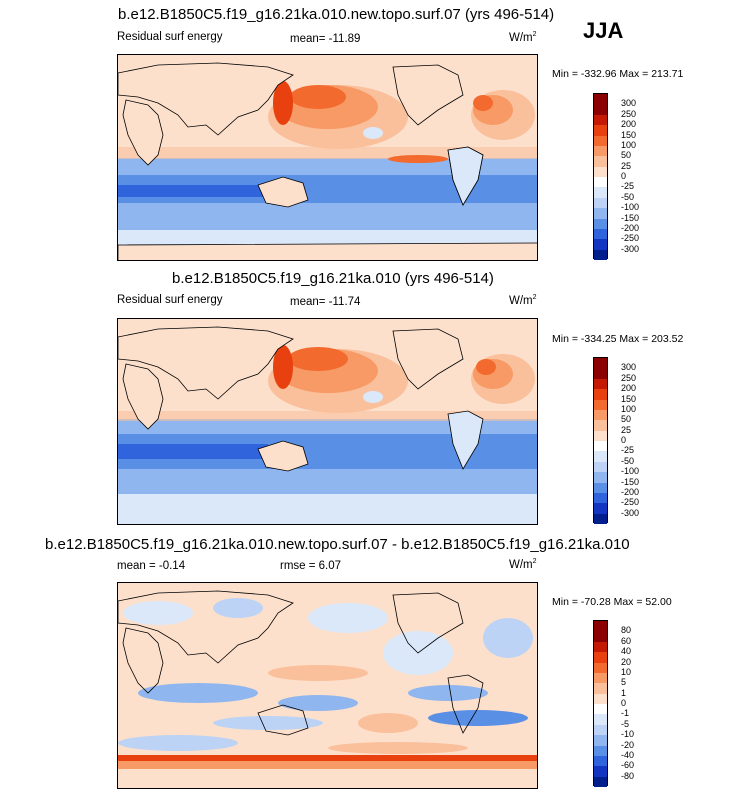  What do you see at coordinates (603, 30) in the screenshot?
I see `season-label: JJA` at bounding box center [603, 30].